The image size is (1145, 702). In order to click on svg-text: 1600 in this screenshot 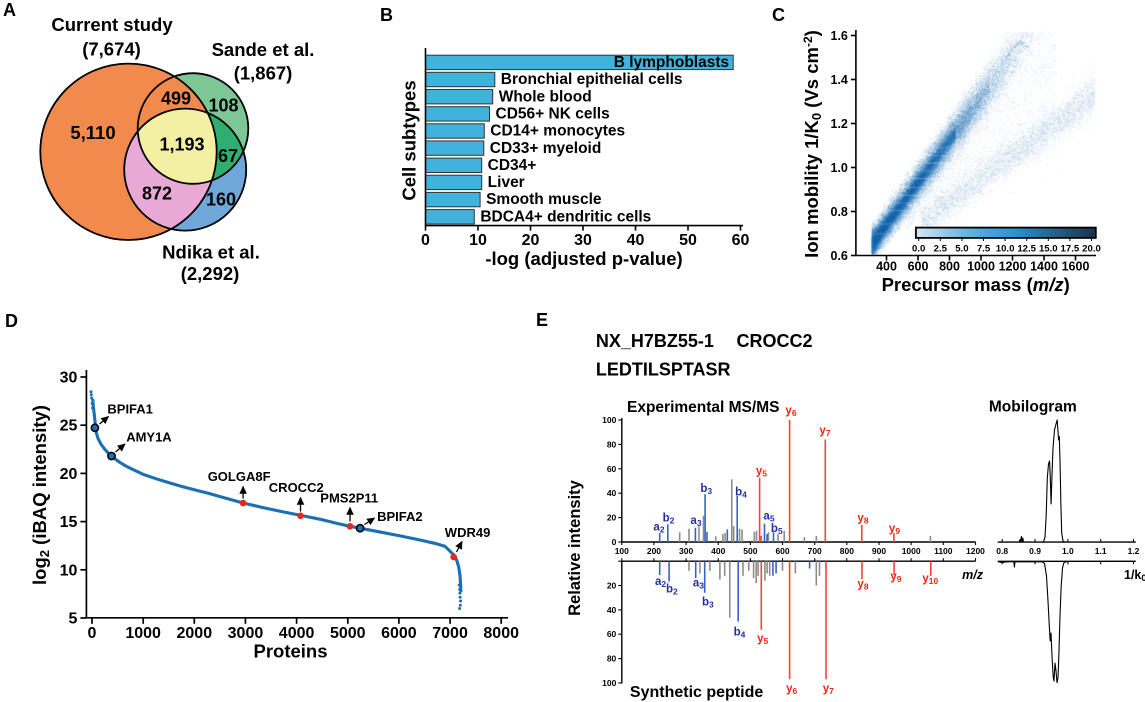, I will do `click(1076, 267)`.